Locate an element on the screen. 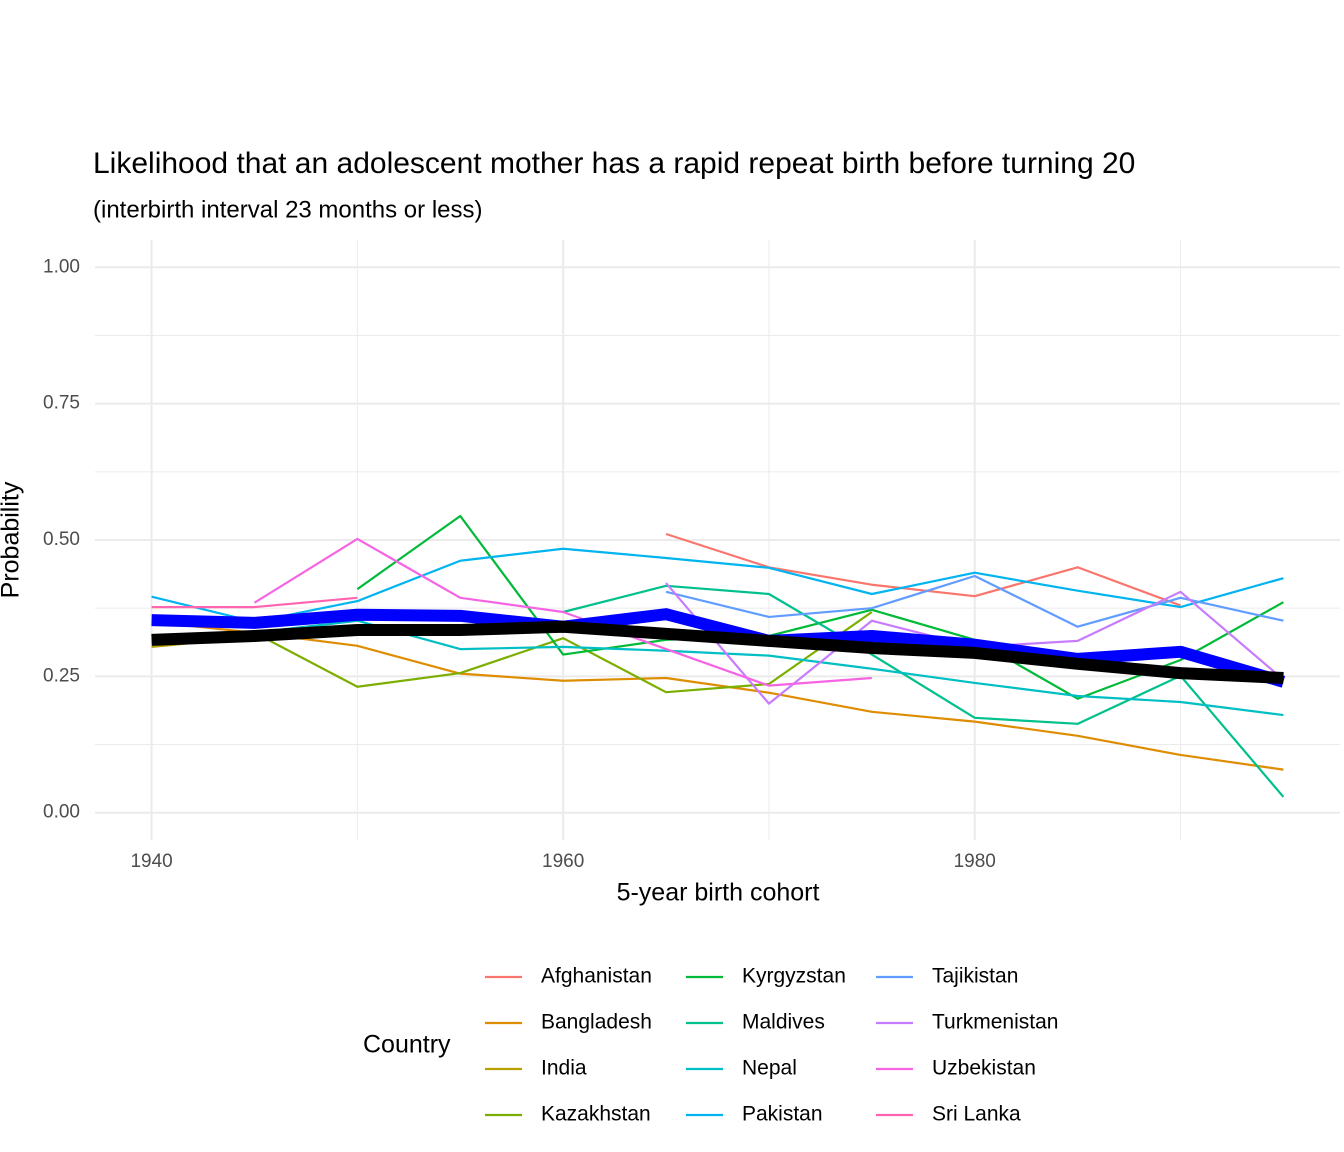 This screenshot has height=1152, width=1344. legend-label: Afghanistan is located at coordinates (596, 976).